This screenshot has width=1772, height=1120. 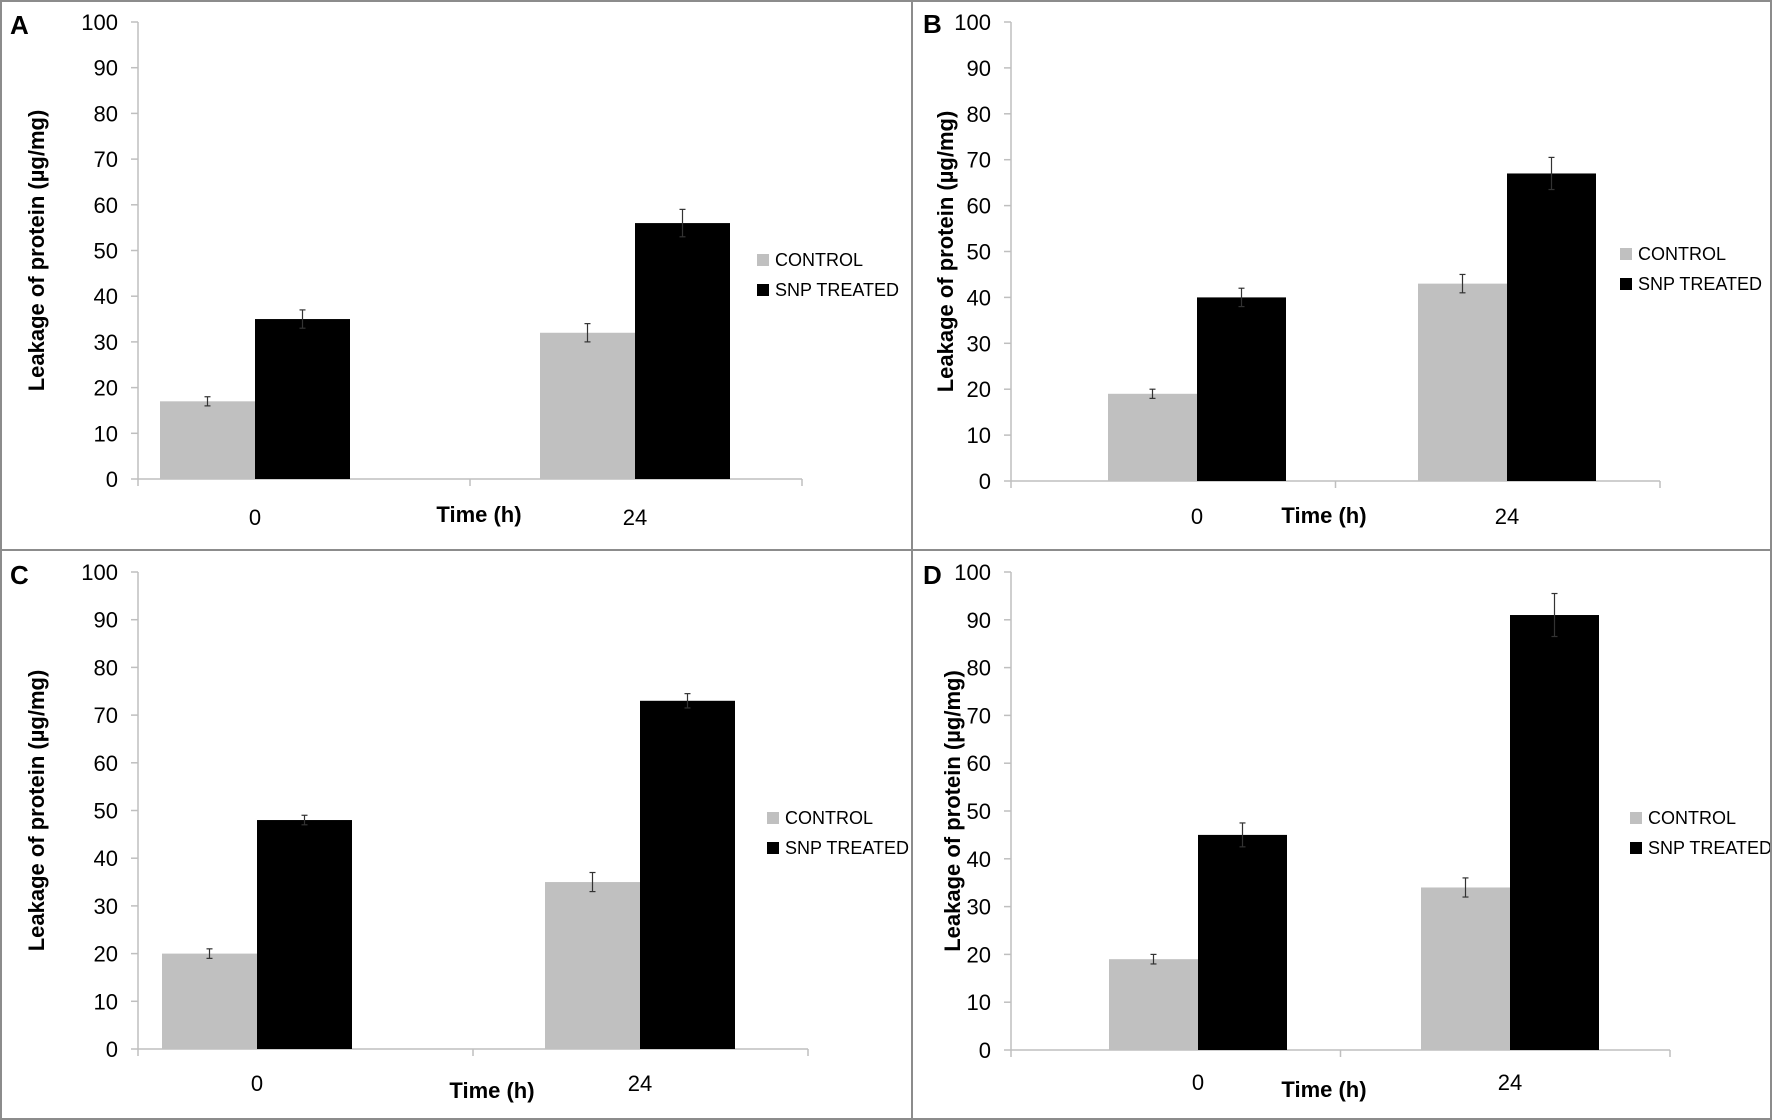 What do you see at coordinates (932, 575) in the screenshot?
I see `panel-label: D` at bounding box center [932, 575].